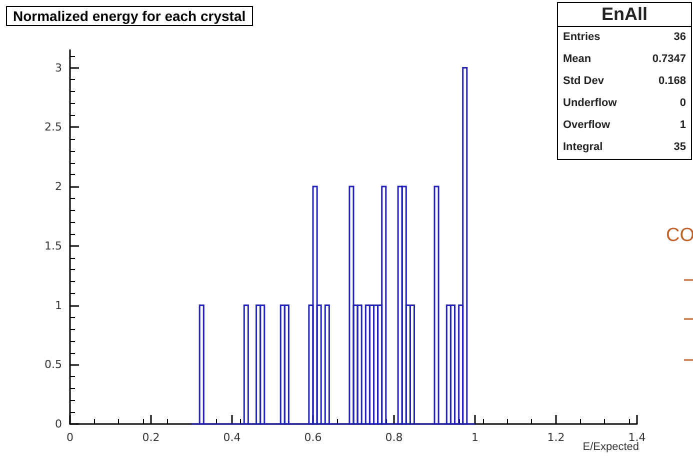 The width and height of the screenshot is (693, 458). Describe the element at coordinates (680, 38) in the screenshot. I see `text: 36` at that location.